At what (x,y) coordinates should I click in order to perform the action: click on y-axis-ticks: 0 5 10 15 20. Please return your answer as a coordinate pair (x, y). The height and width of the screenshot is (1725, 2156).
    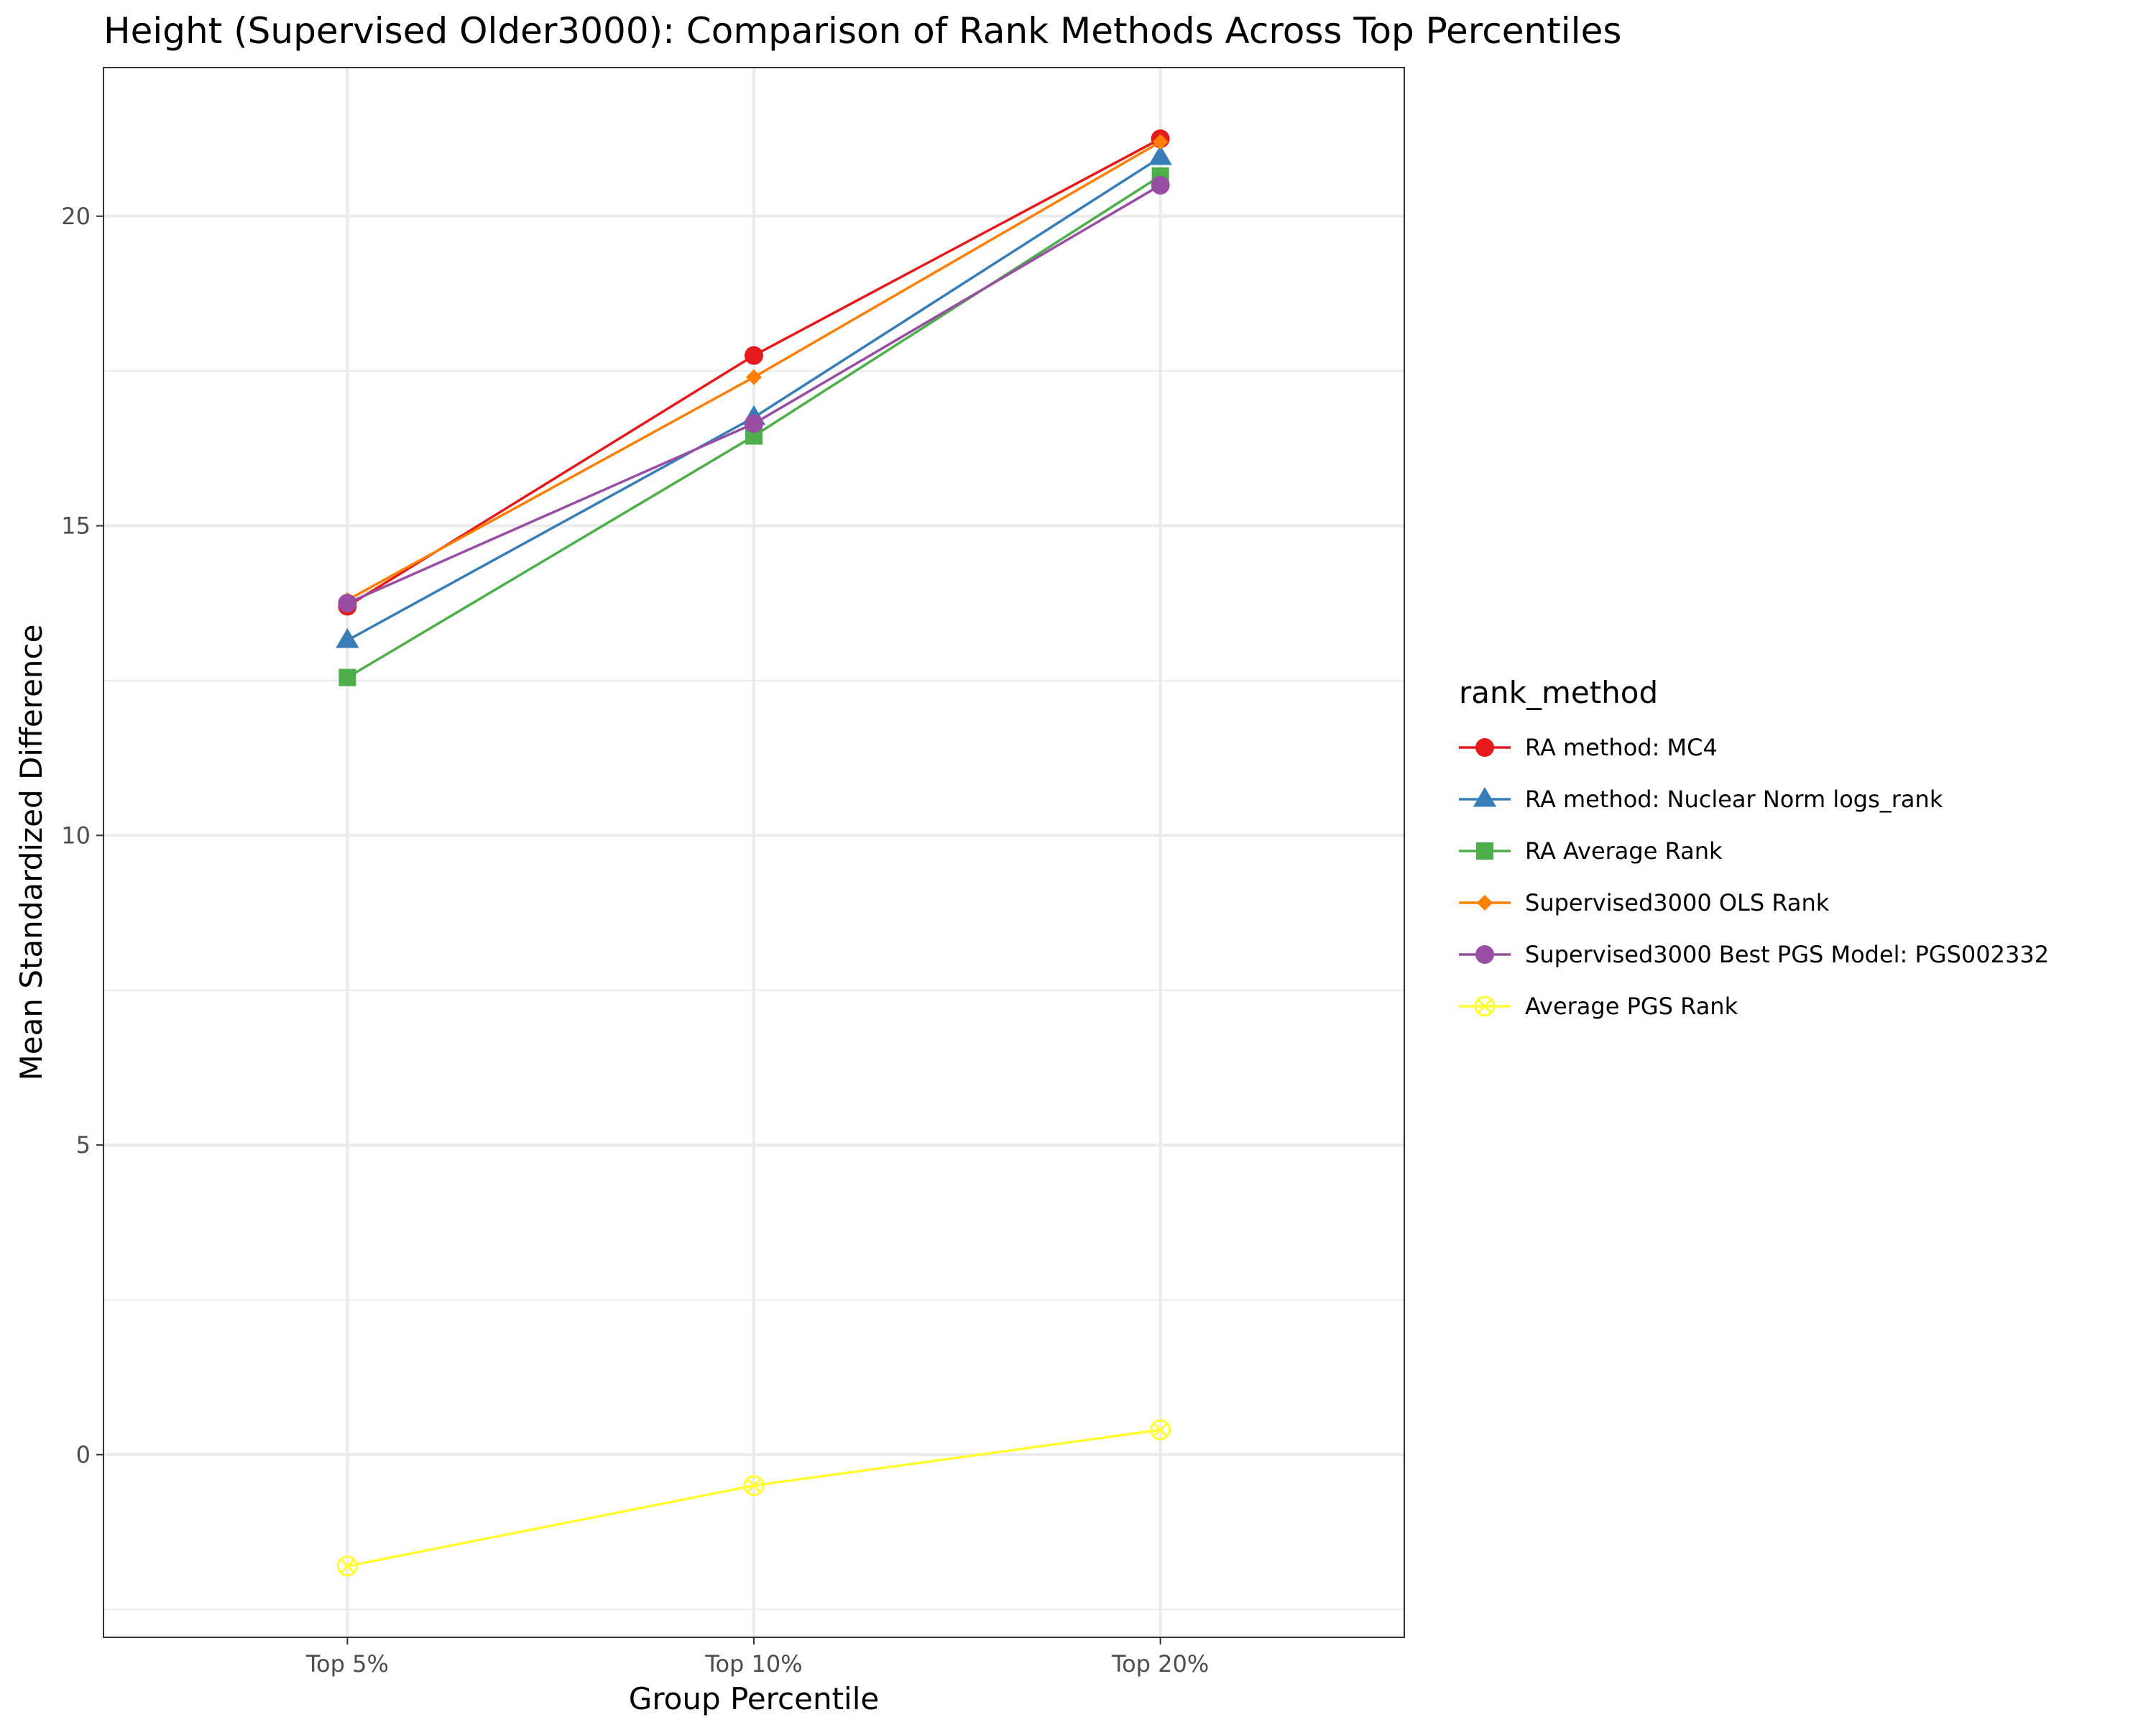
    Looking at the image, I should click on (82, 835).